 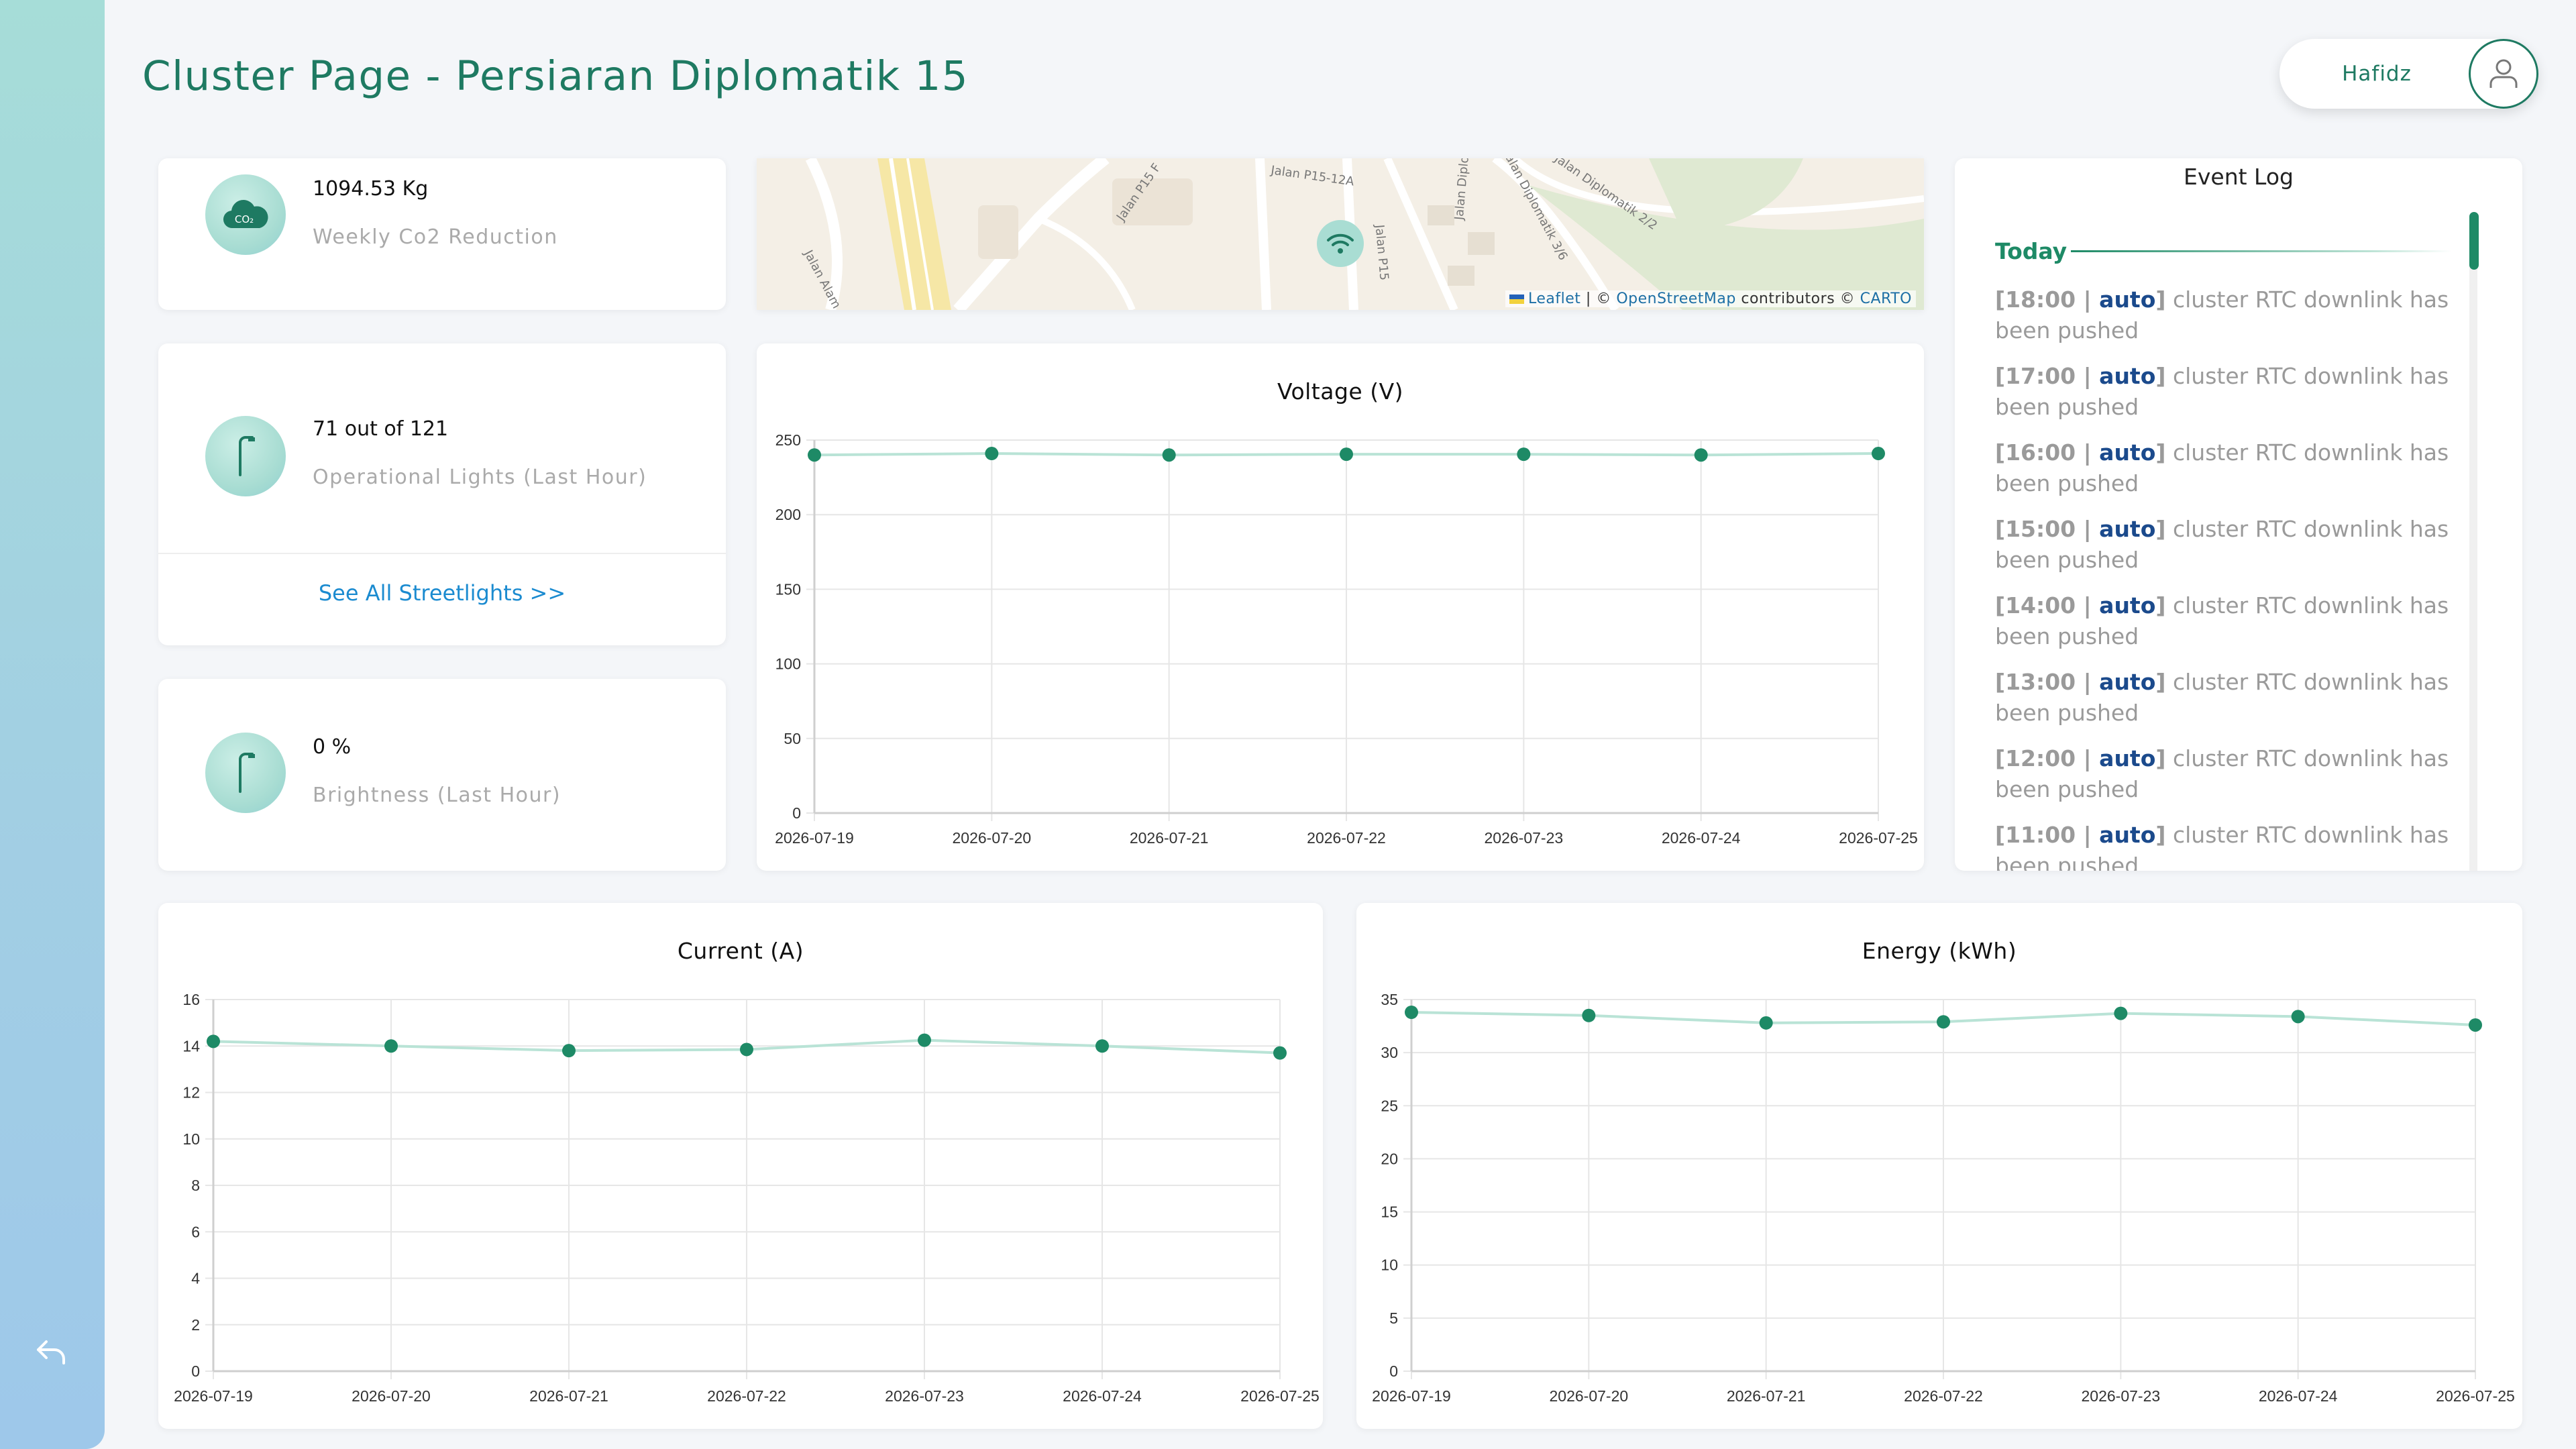 I want to click on user-menu: Hafidz, so click(x=2408, y=74).